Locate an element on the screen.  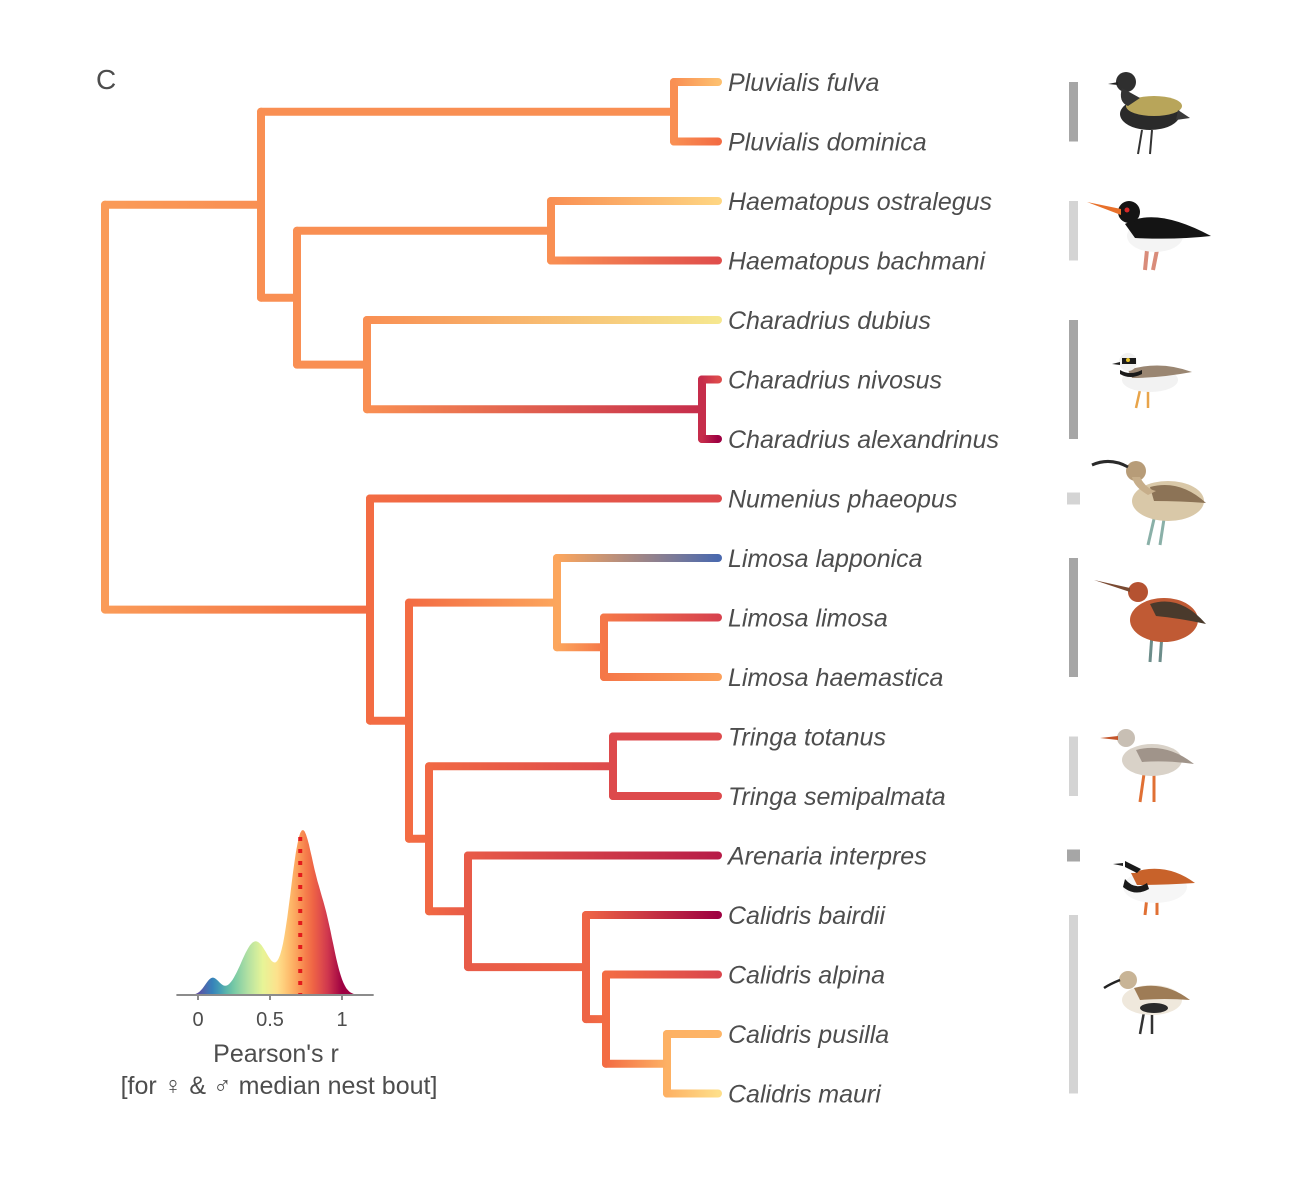
tip-label: Limosa lapponica is located at coordinates (825, 559).